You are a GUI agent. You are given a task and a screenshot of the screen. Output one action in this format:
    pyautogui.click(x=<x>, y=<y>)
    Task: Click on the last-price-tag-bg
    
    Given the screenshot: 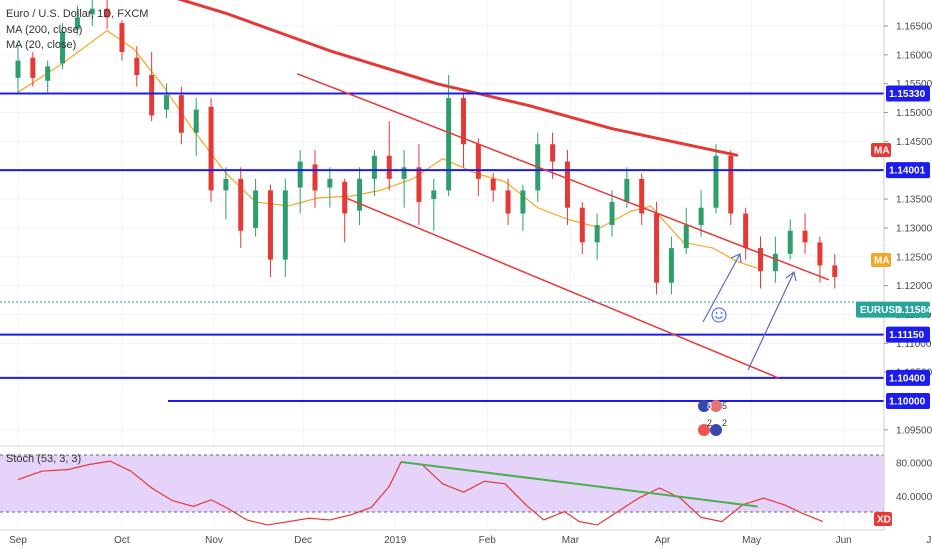 What is the action you would take?
    pyautogui.click(x=893, y=309)
    